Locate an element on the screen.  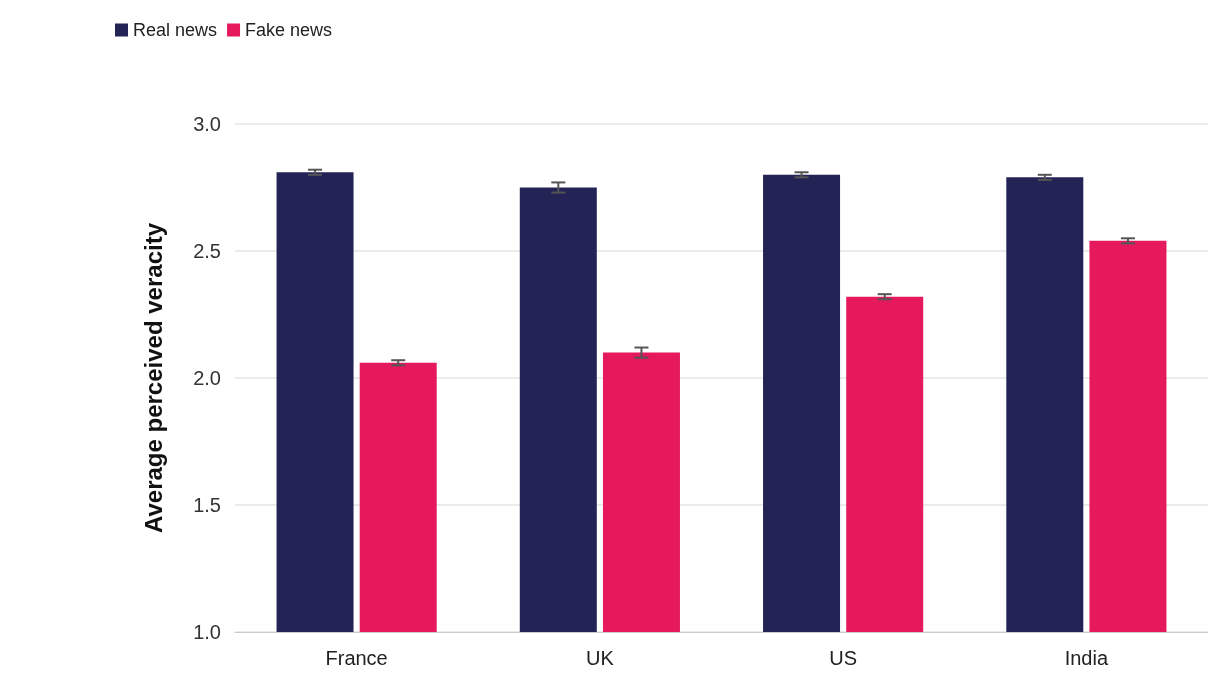
y-axis-title: Average perceived veracity is located at coordinates (153, 377).